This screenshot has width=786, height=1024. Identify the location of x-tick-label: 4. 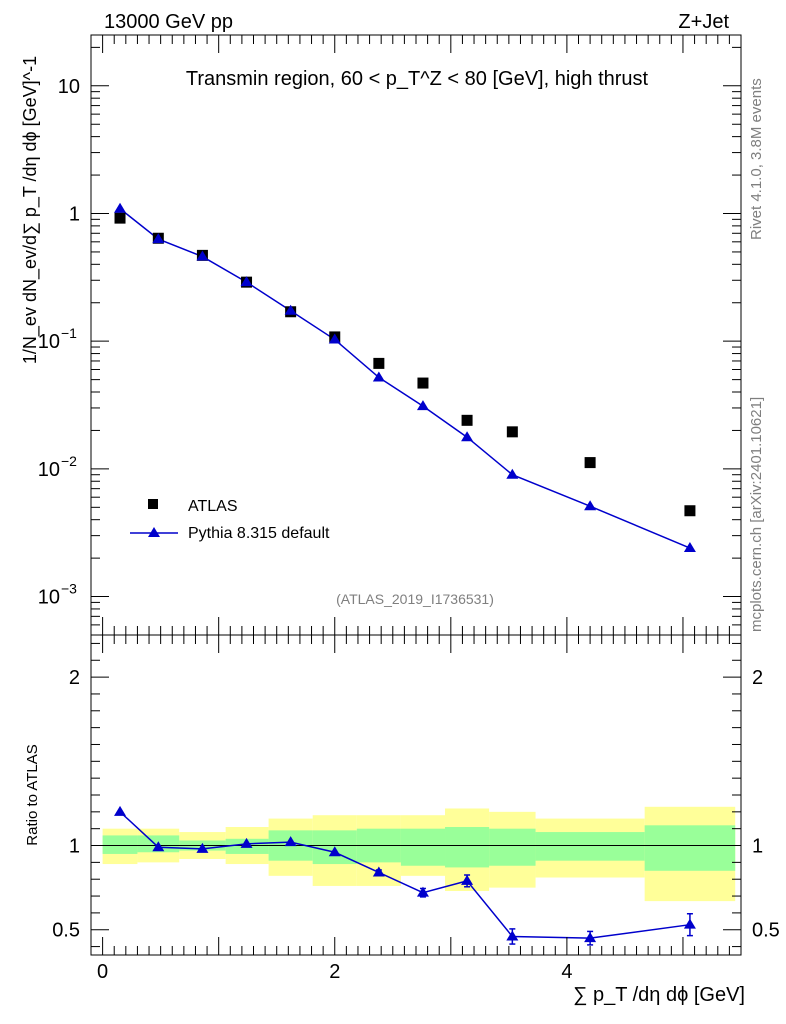
(566, 972).